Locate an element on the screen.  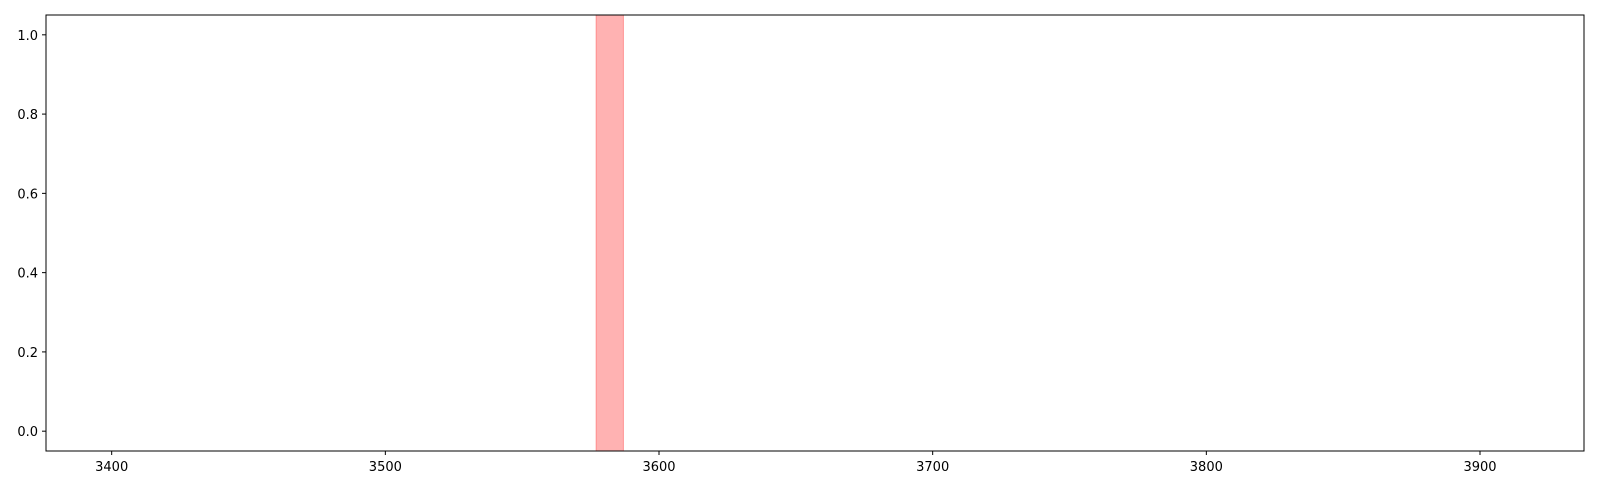
y-tick-label: 0.2 is located at coordinates (27, 353).